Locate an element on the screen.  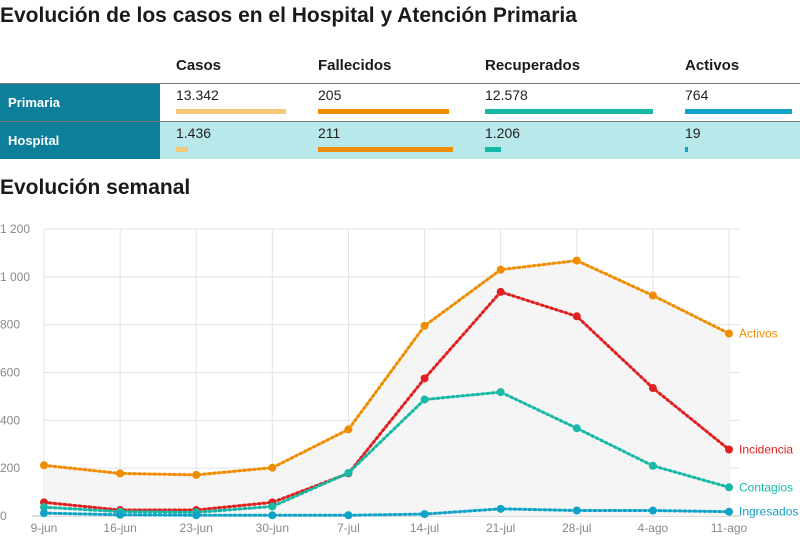
bar-hospital-casos is located at coordinates (182, 149).